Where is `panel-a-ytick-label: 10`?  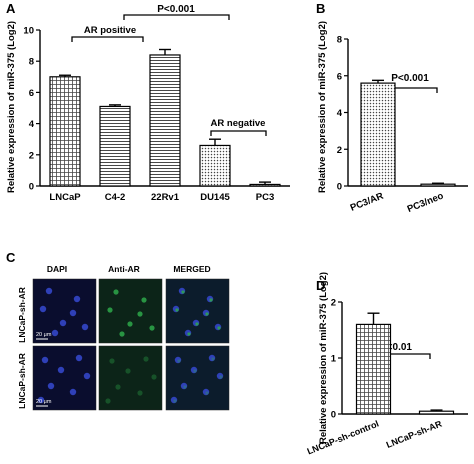 panel-a-ytick-label: 10 is located at coordinates (28, 31).